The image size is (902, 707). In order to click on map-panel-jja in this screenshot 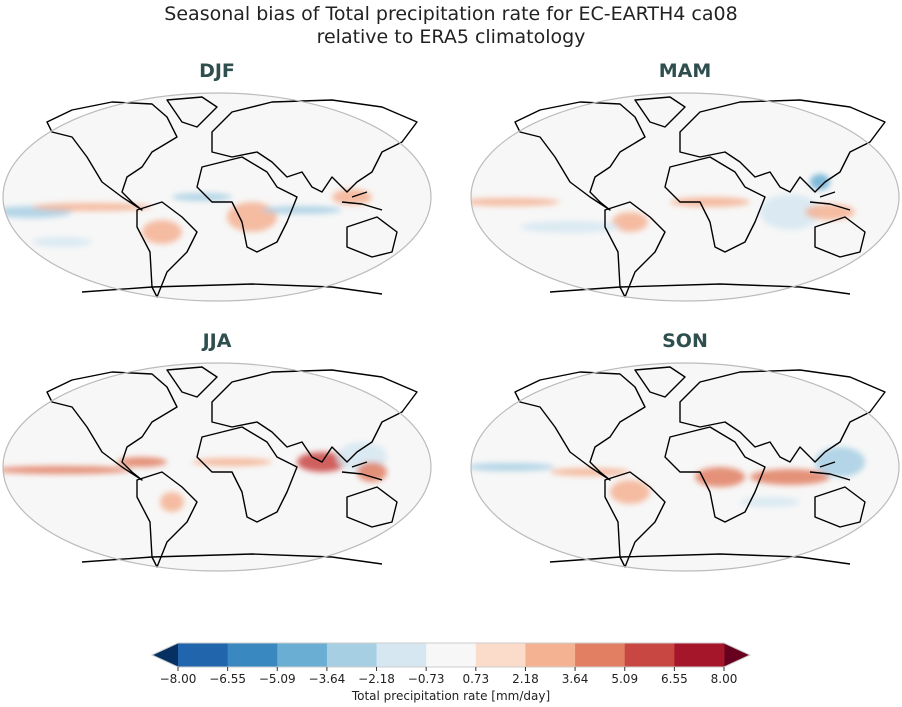, I will do `click(217, 467)`.